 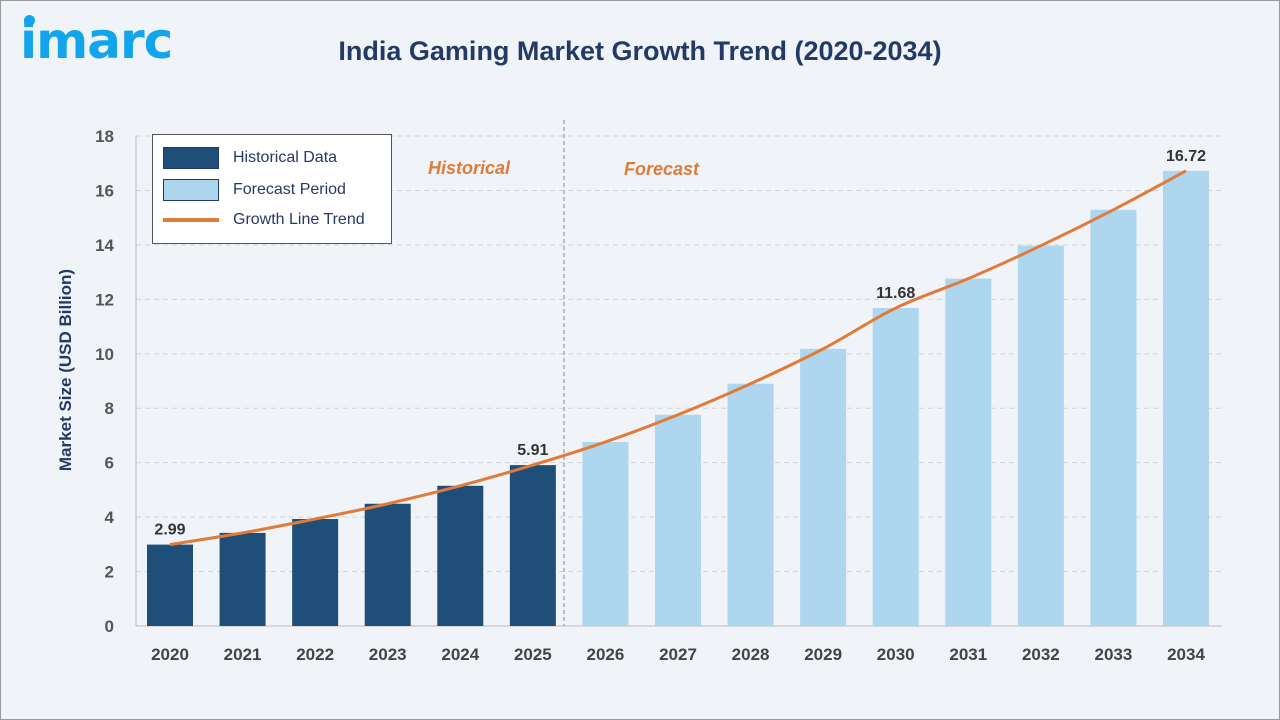 What do you see at coordinates (895, 467) in the screenshot?
I see `bar-2030` at bounding box center [895, 467].